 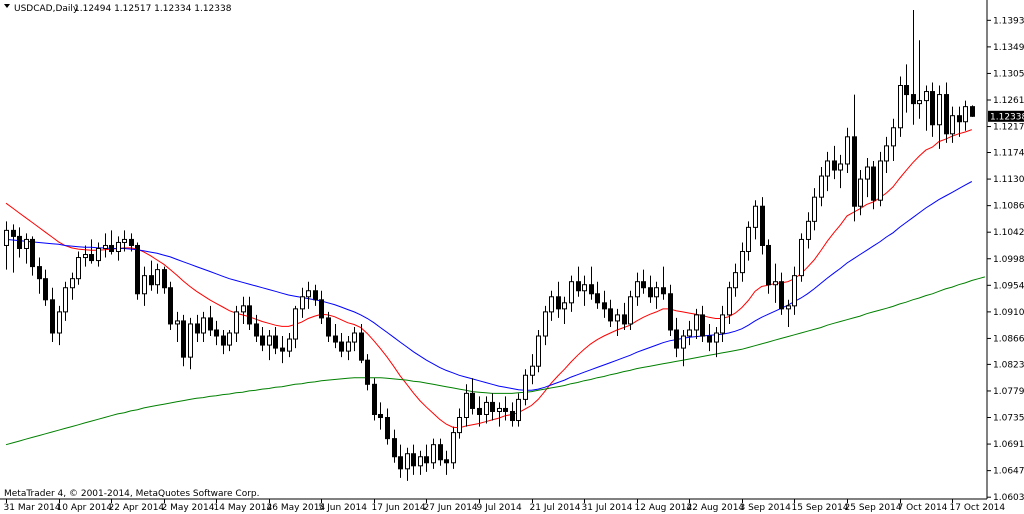 What do you see at coordinates (1008, 392) in the screenshot?
I see `price-tick-label: 1.07790` at bounding box center [1008, 392].